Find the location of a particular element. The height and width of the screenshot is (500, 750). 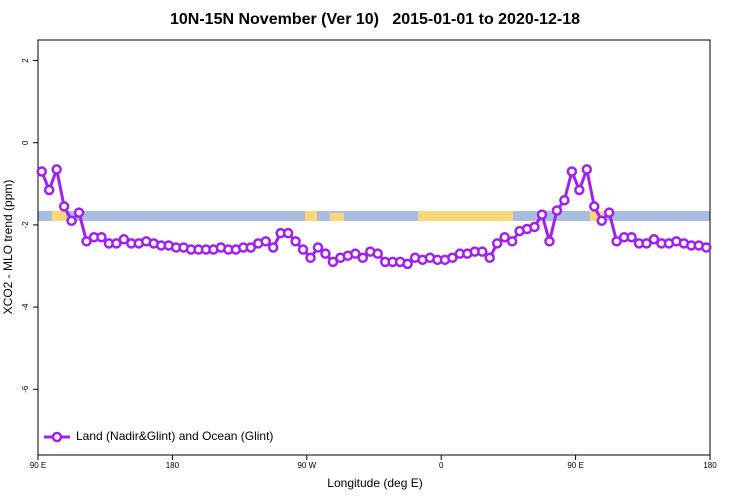

y-tick-label: -2 is located at coordinates (25, 225).